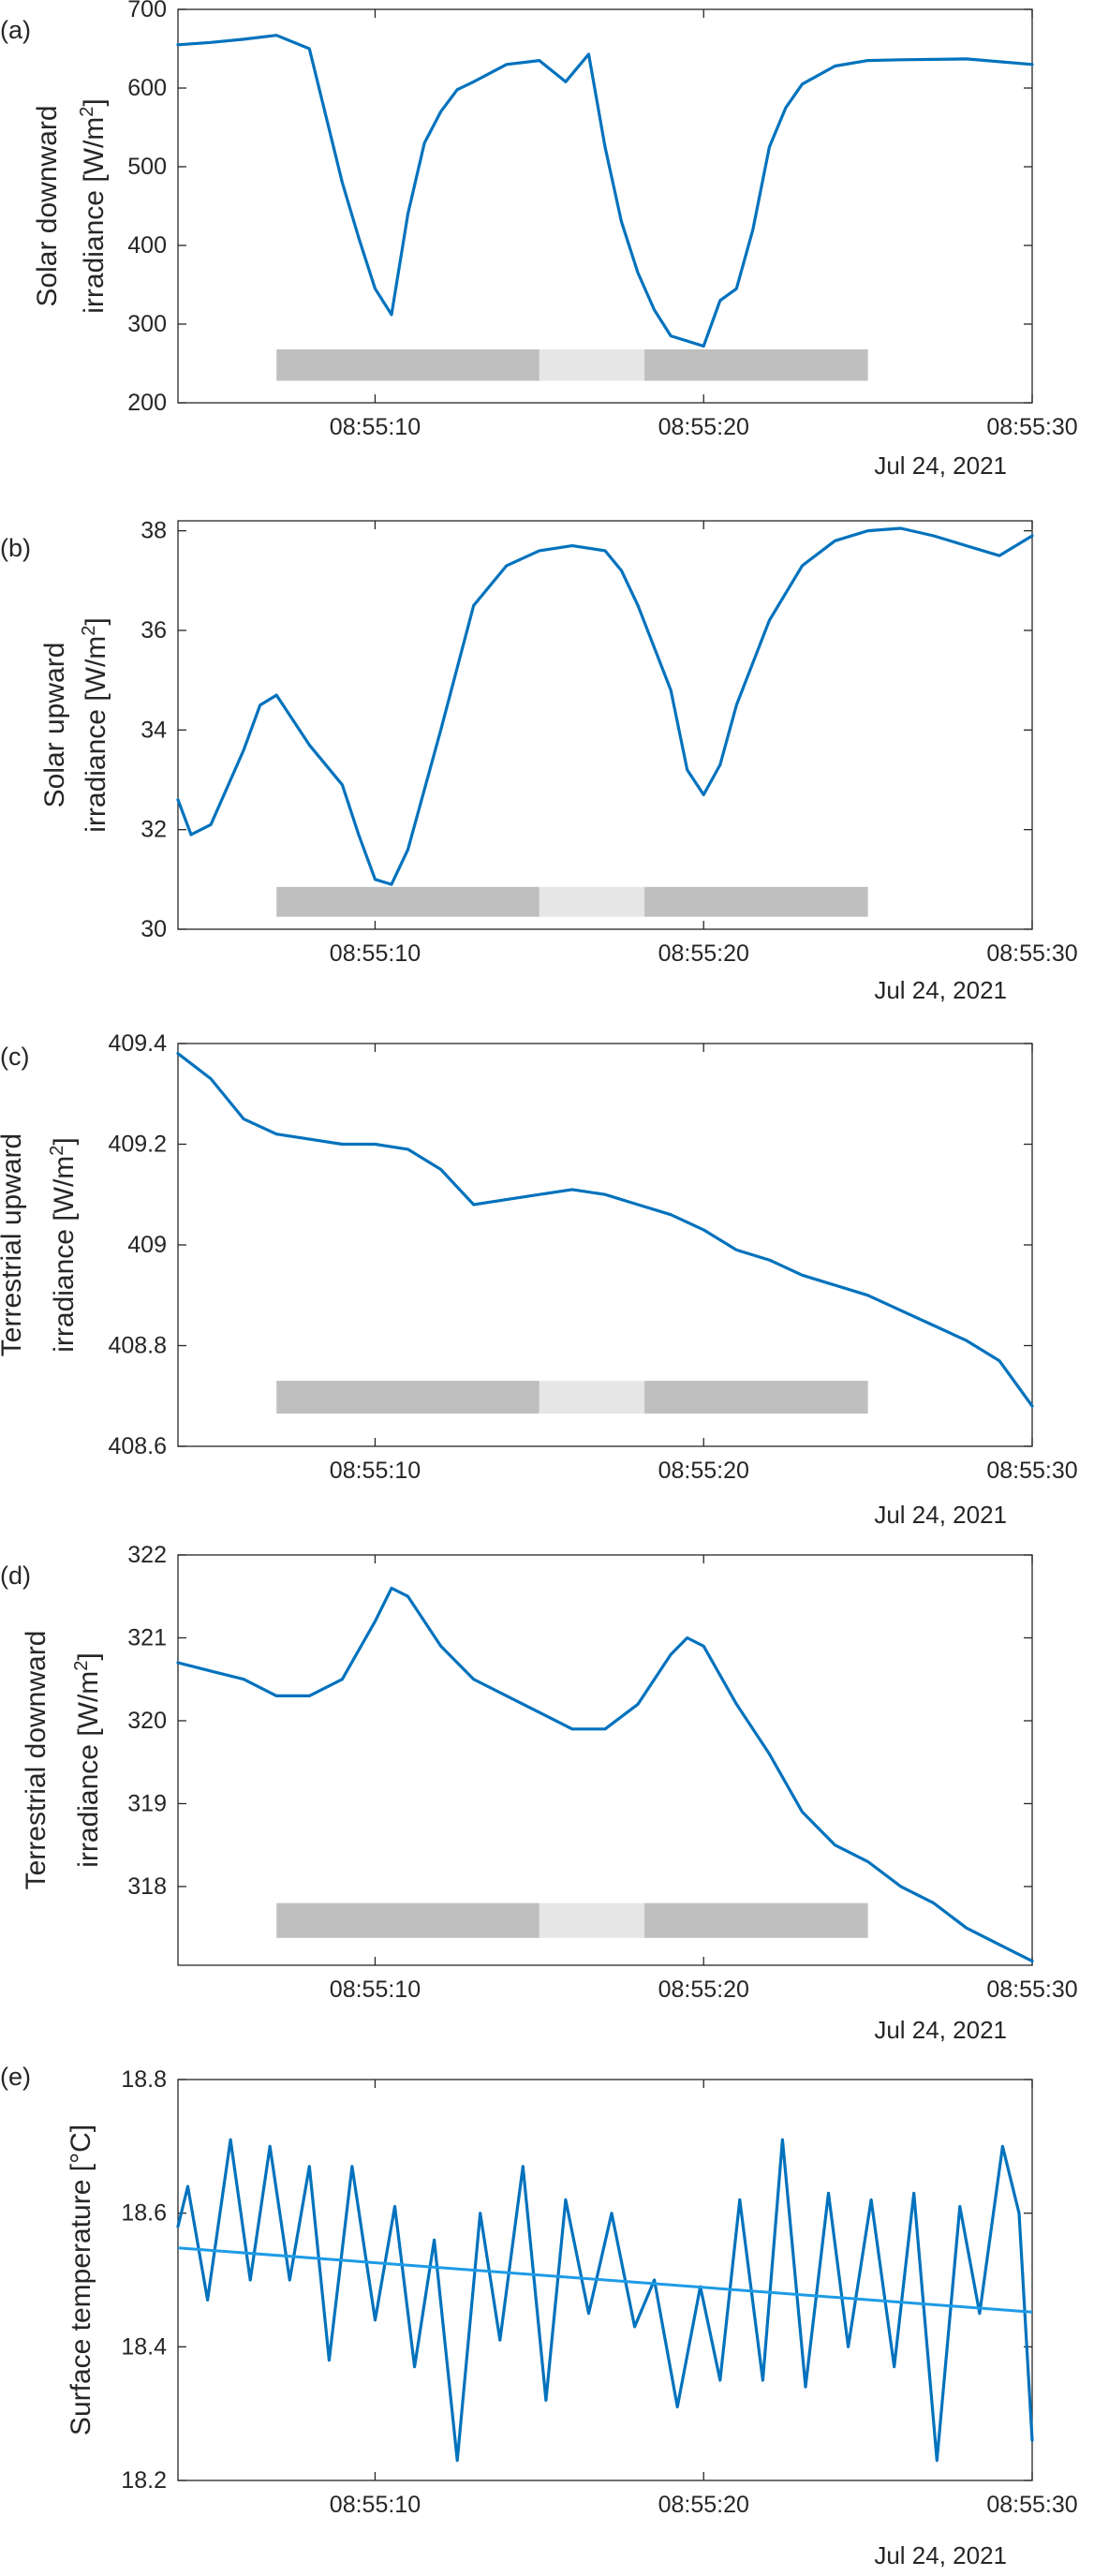  I want to click on y-axis-title: Surface temperature [°C], so click(81, 2279).